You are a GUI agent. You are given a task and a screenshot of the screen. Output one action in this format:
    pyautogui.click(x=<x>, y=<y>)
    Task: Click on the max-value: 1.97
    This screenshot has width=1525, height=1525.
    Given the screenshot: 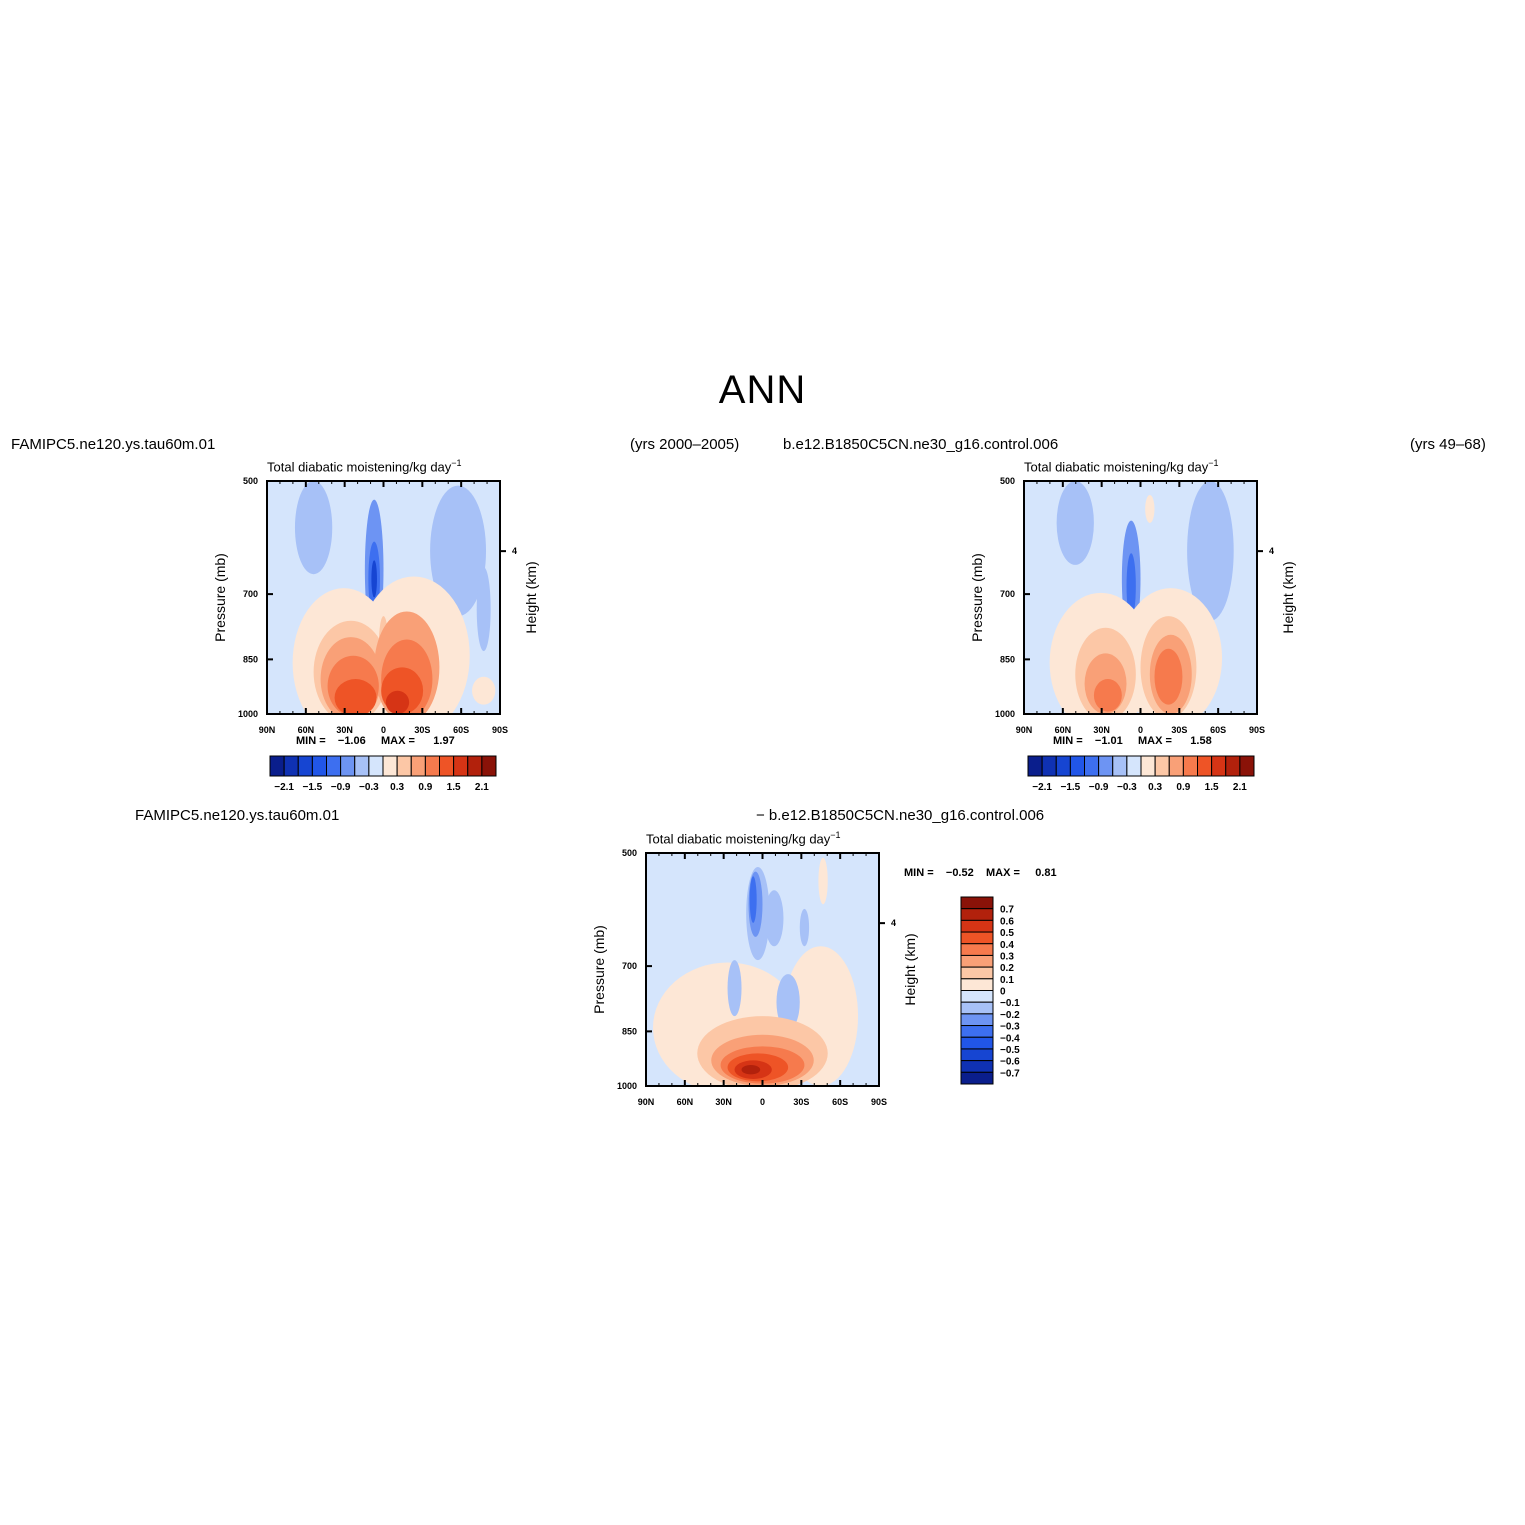 What is the action you would take?
    pyautogui.click(x=444, y=741)
    